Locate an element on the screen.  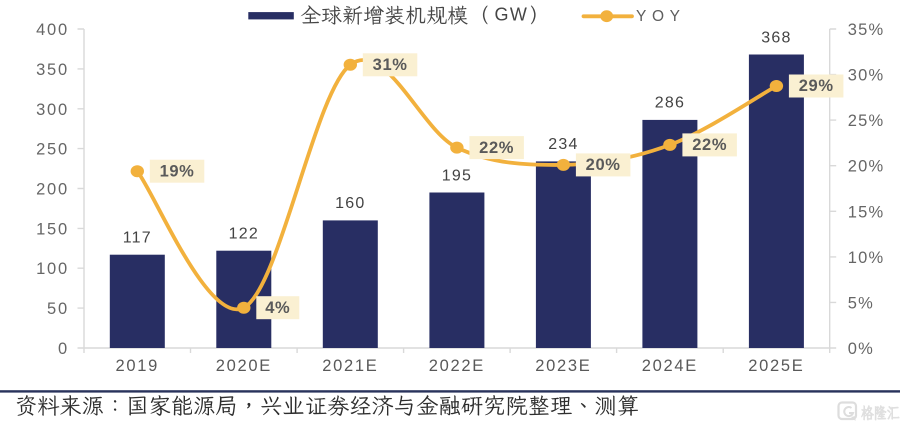
svg-text: 234 is located at coordinates (563, 144).